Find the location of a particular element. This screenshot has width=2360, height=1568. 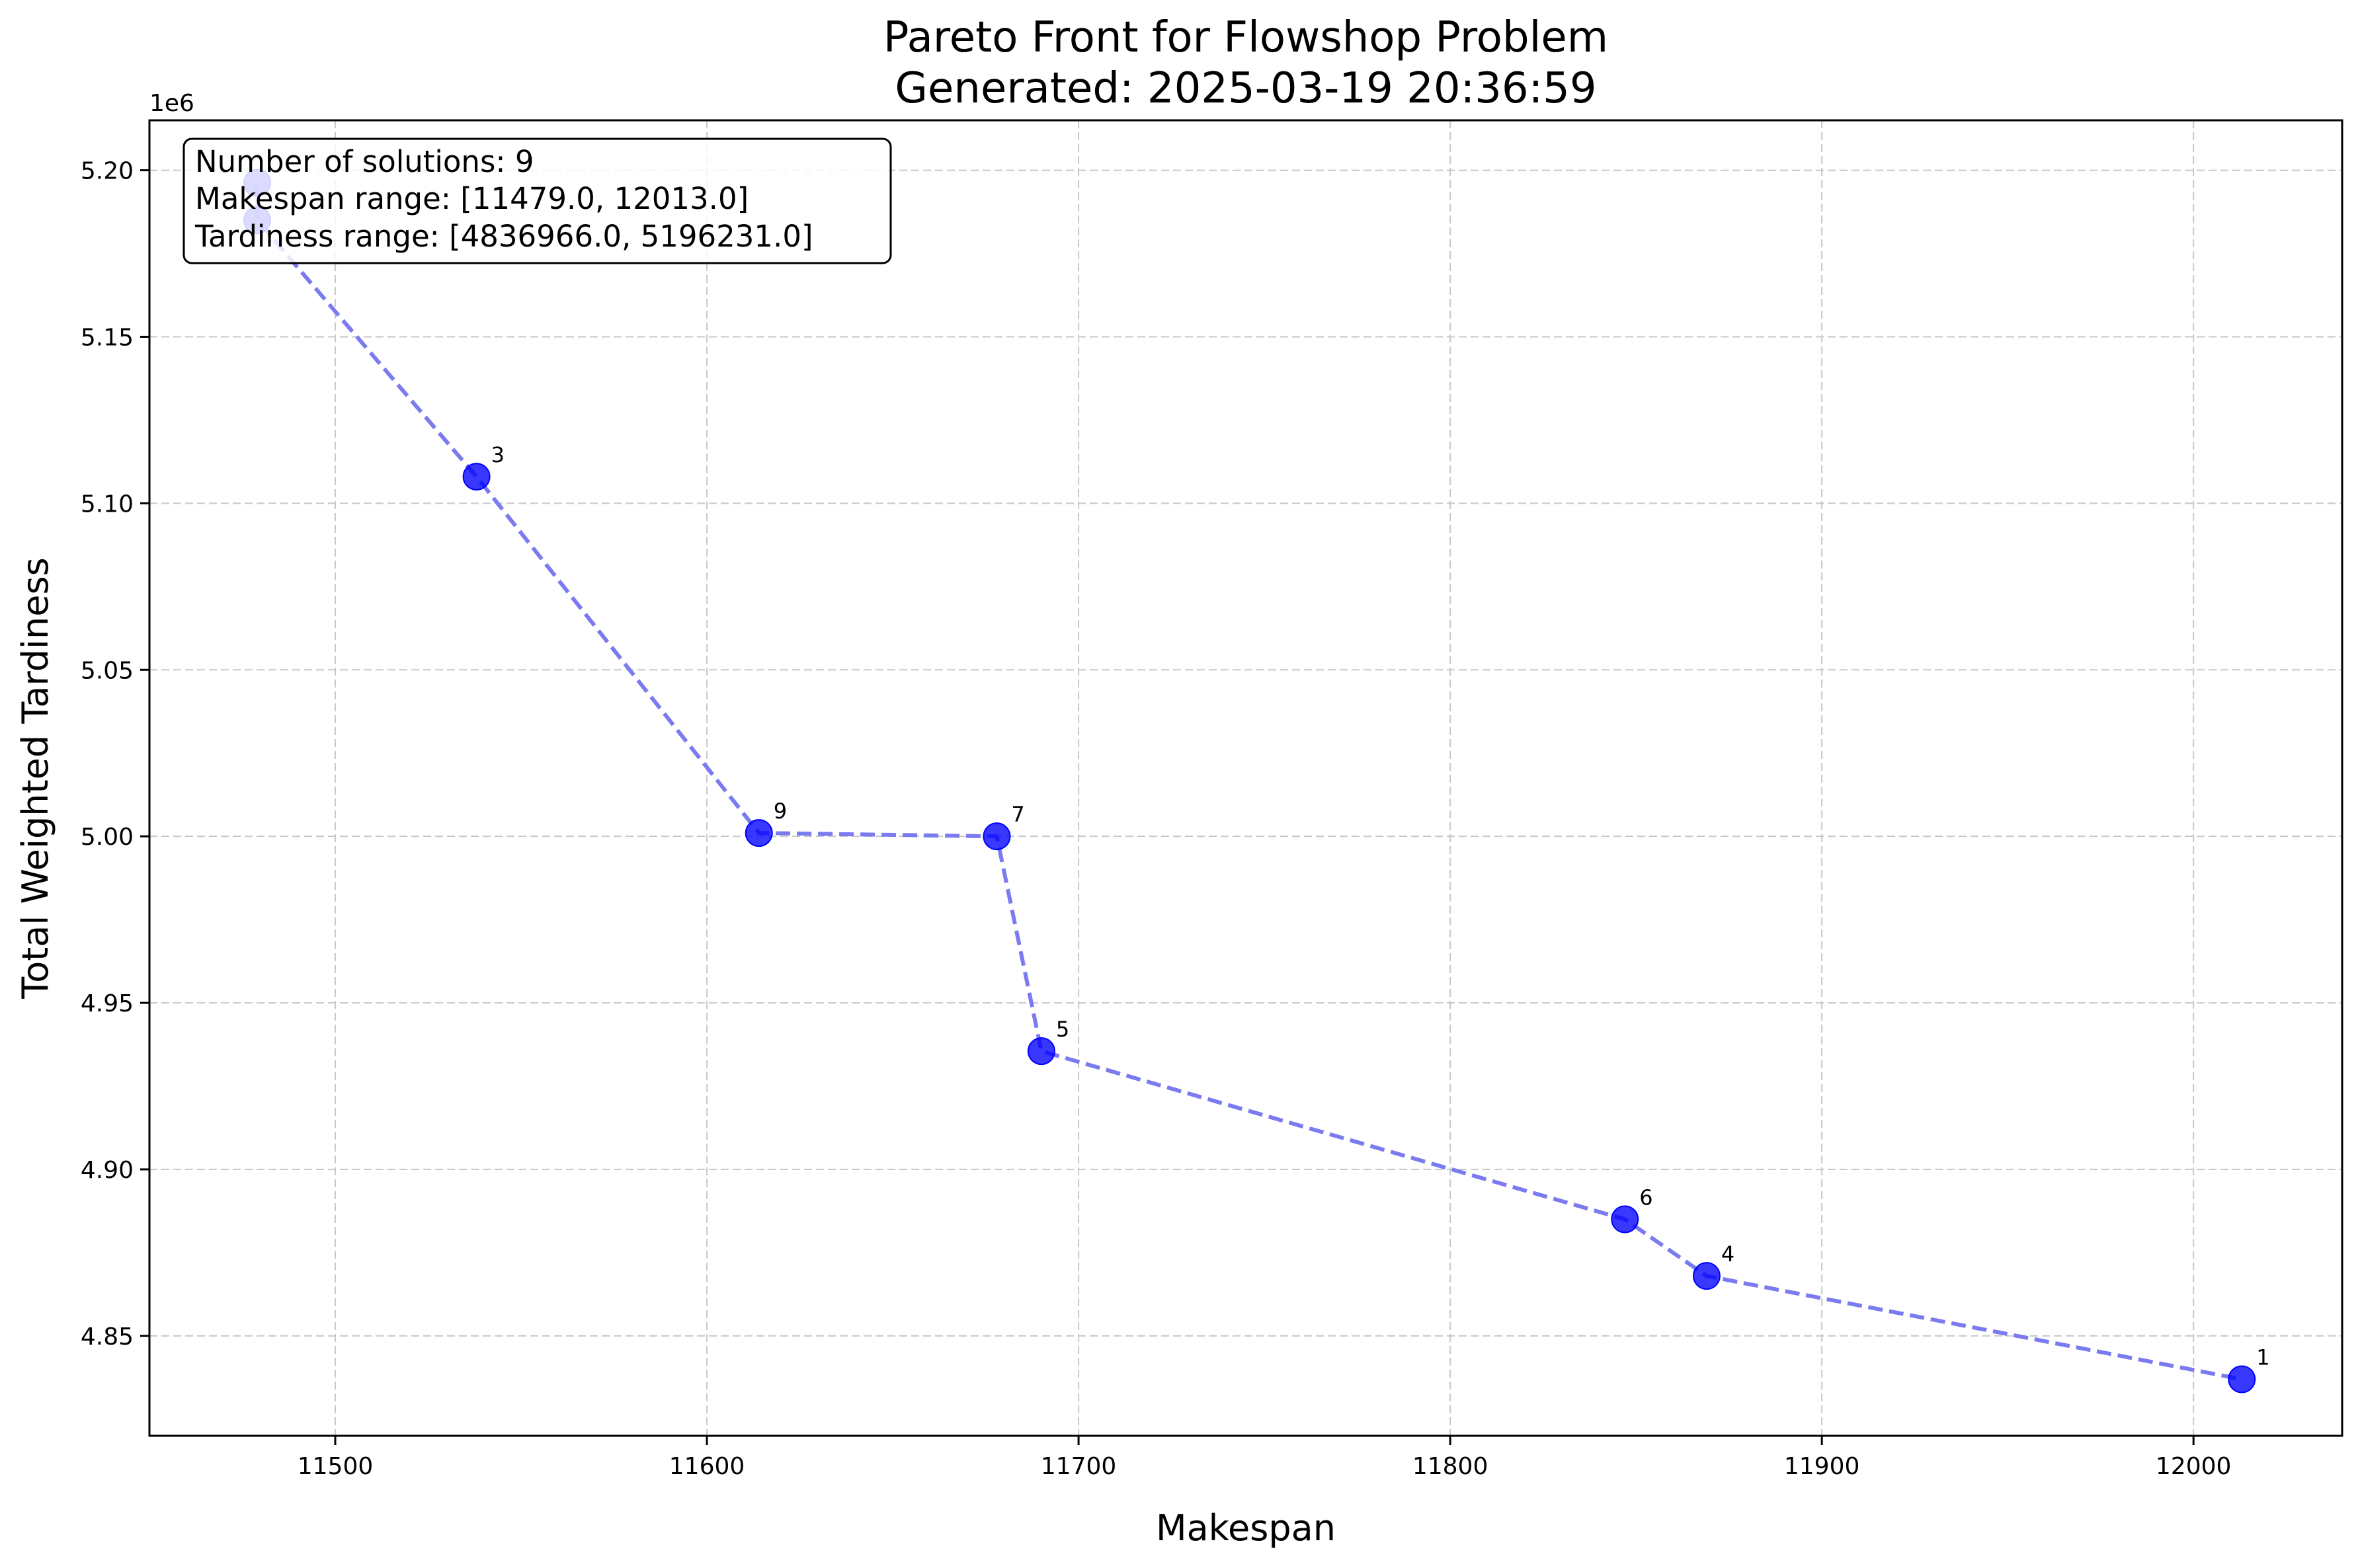

chart-title: Pareto Front for Flowshop Problem is located at coordinates (1245, 37).